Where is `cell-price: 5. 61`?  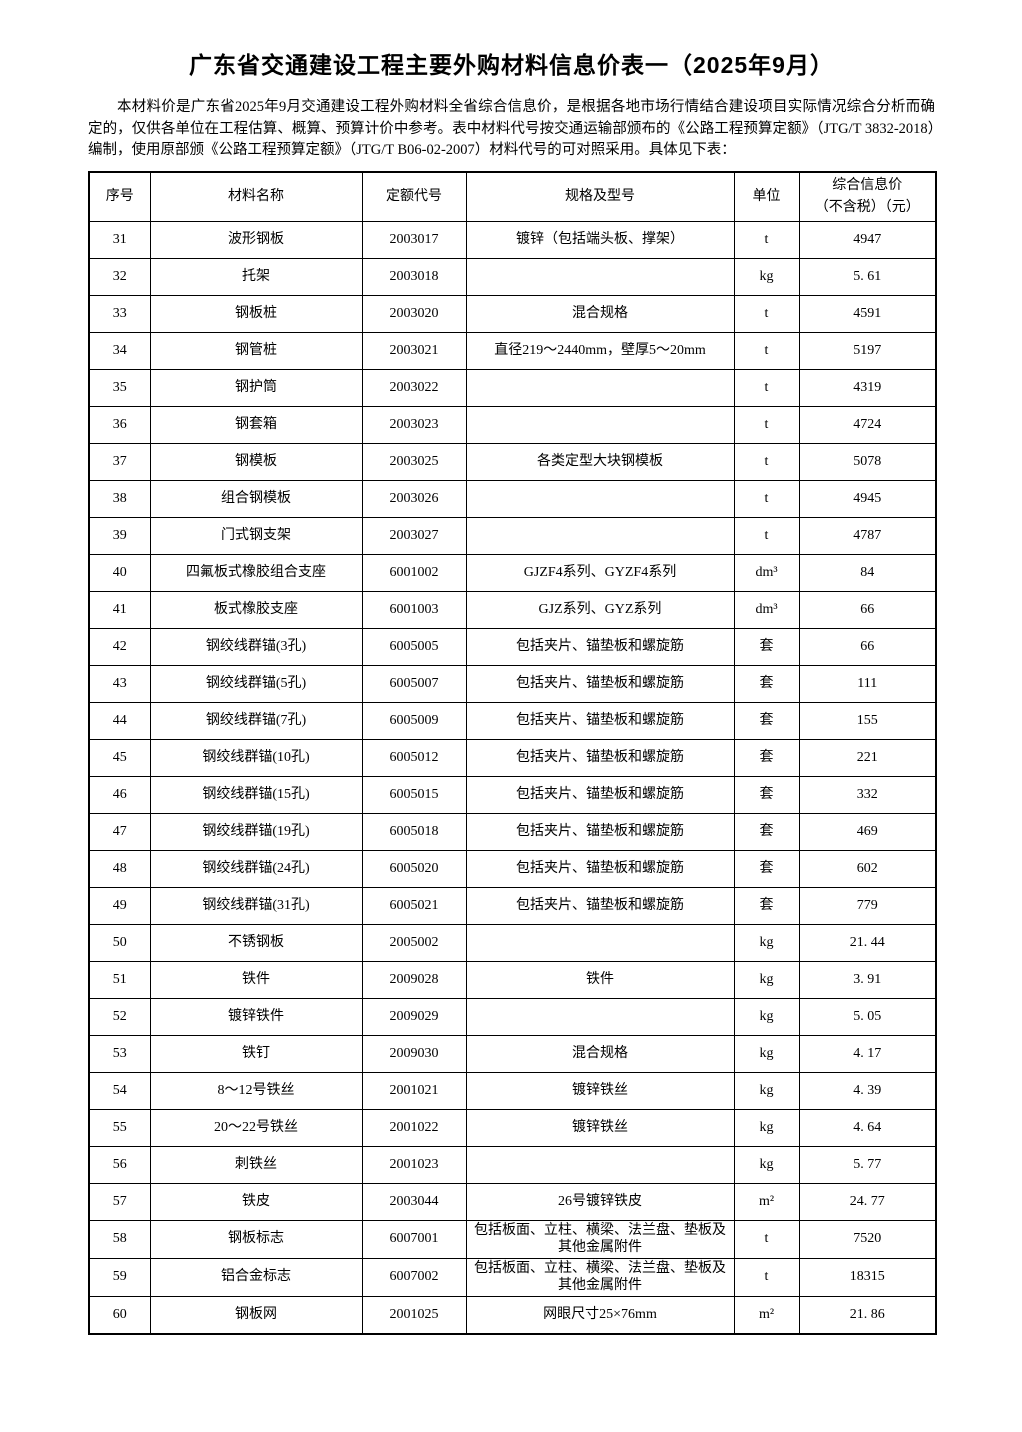 cell-price: 5. 61 is located at coordinates (867, 276).